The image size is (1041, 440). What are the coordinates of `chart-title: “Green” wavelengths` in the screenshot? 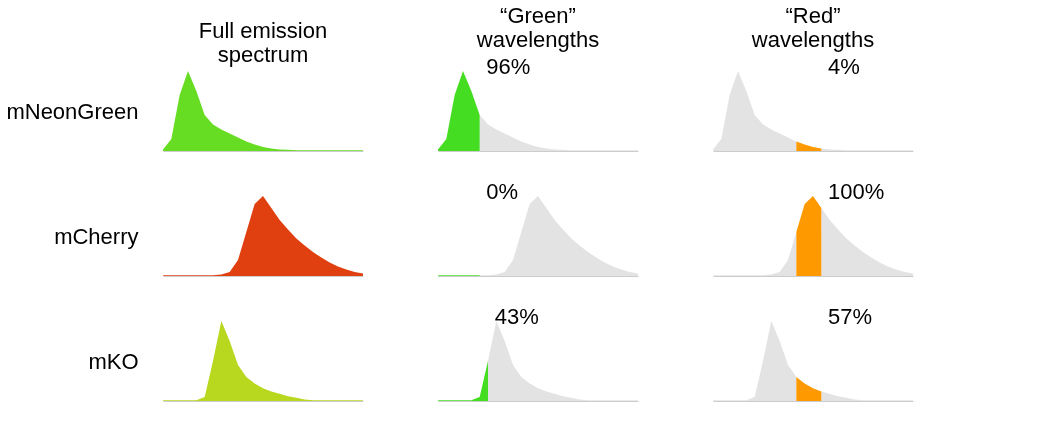 It's located at (537, 27).